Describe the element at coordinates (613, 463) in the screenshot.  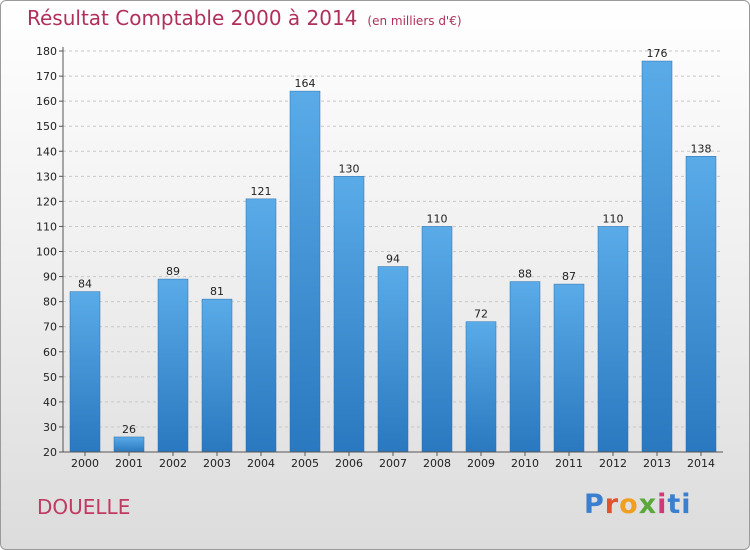
I see `x-tick-label: 2012` at that location.